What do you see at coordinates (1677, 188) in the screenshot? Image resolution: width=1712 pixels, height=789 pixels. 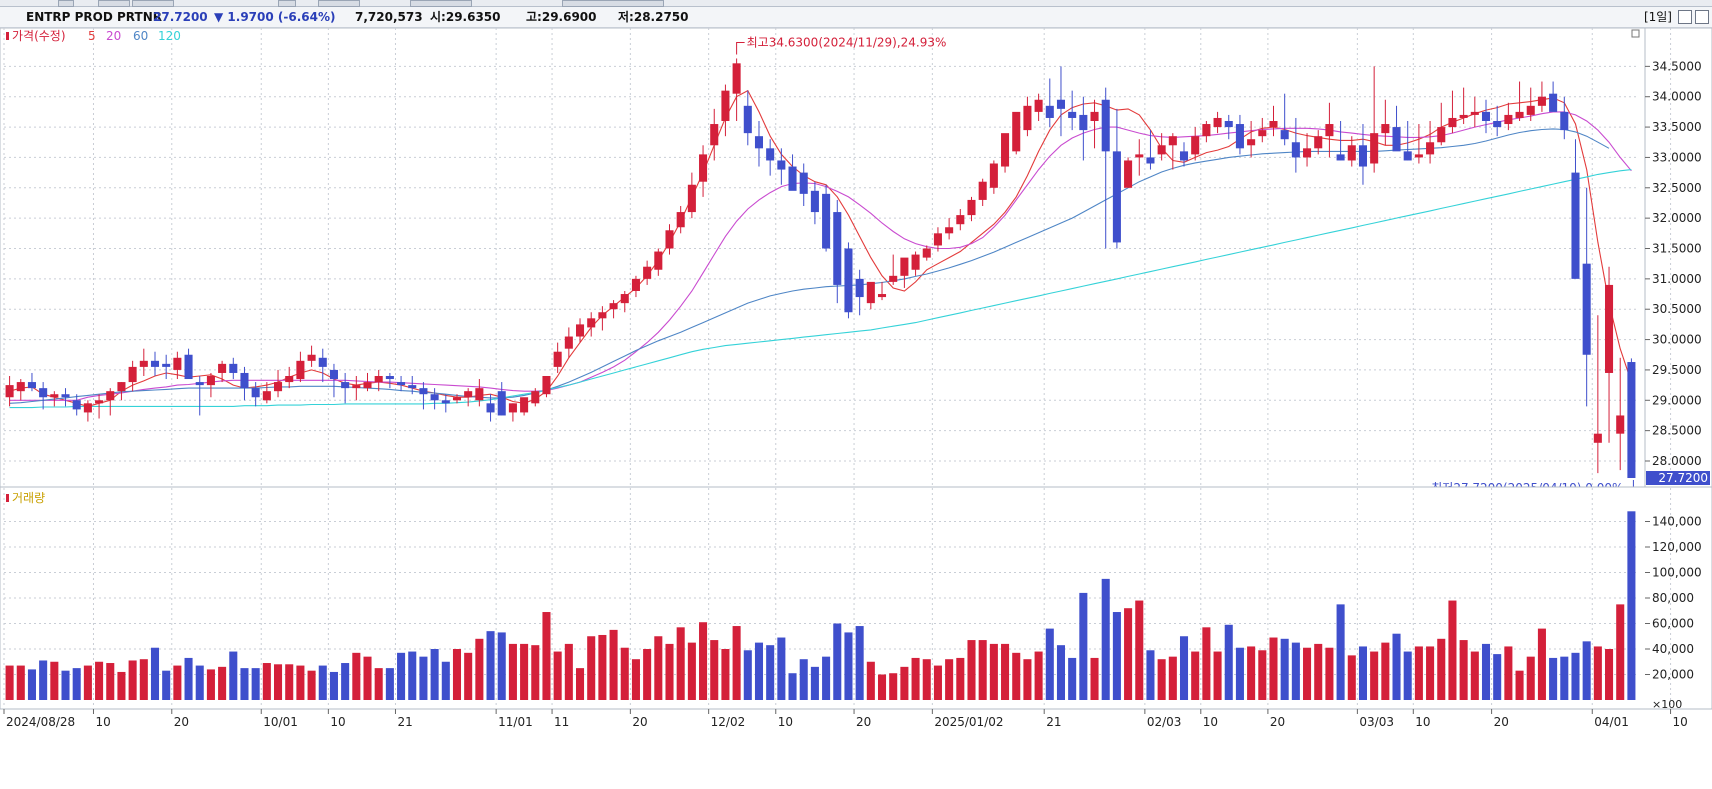 I see `price-tick-label: 32.5000` at bounding box center [1677, 188].